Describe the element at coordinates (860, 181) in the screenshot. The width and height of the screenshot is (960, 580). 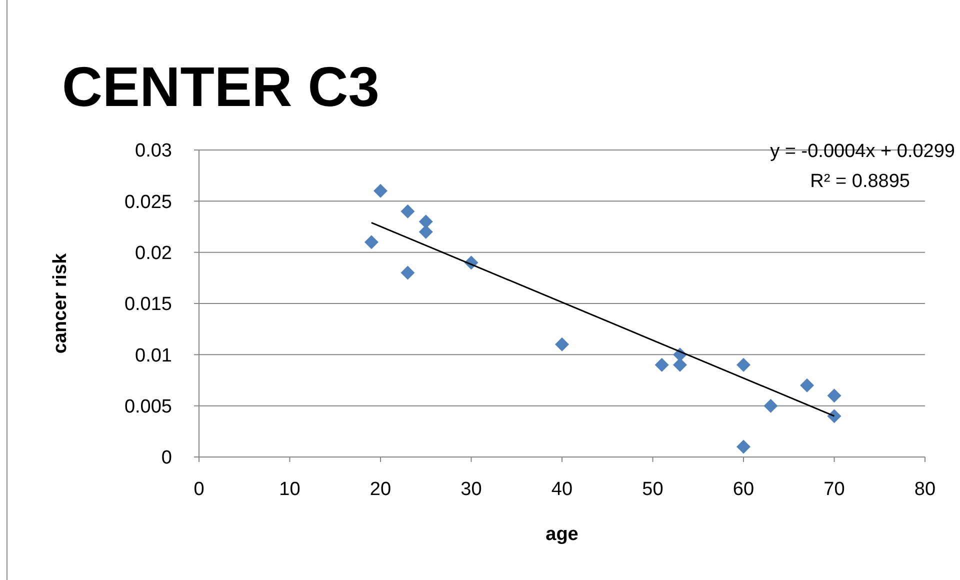
I see `annotation: R² = 0.8895` at that location.